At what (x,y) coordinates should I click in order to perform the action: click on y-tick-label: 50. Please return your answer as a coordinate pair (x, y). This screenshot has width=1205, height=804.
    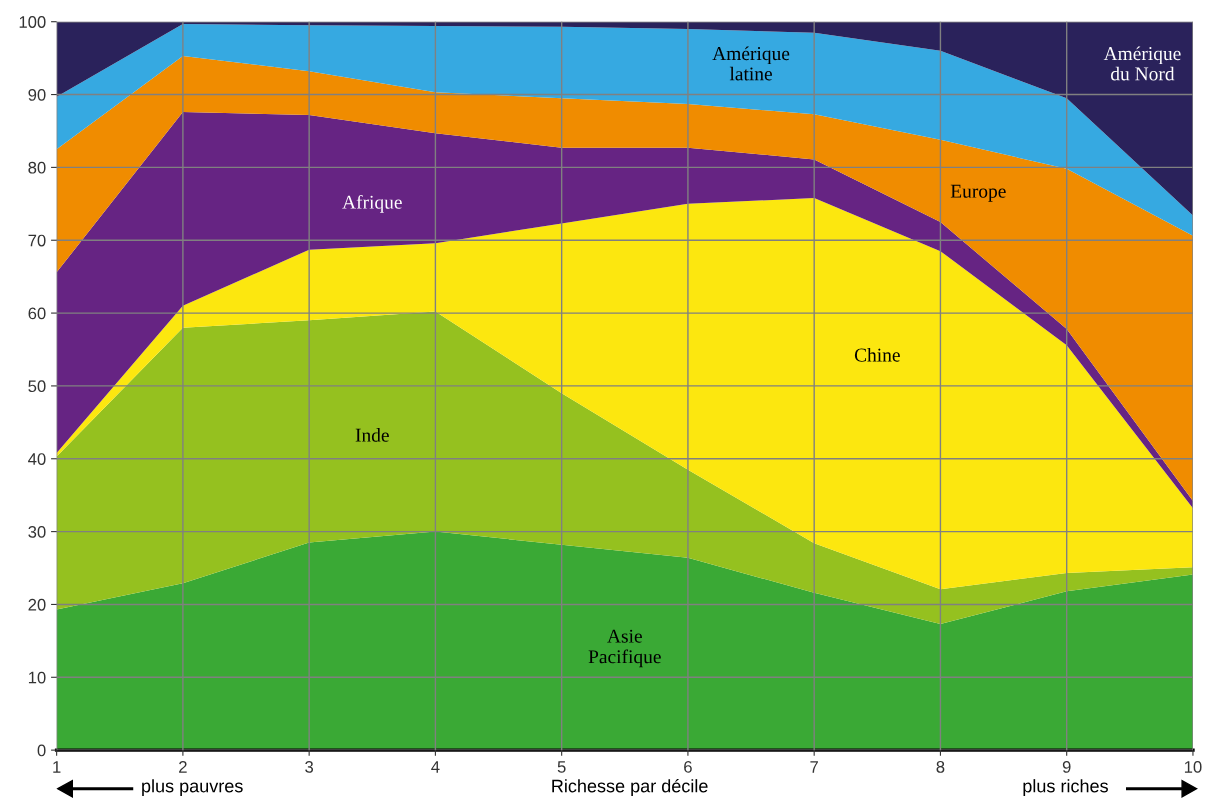
    Looking at the image, I should click on (37, 386).